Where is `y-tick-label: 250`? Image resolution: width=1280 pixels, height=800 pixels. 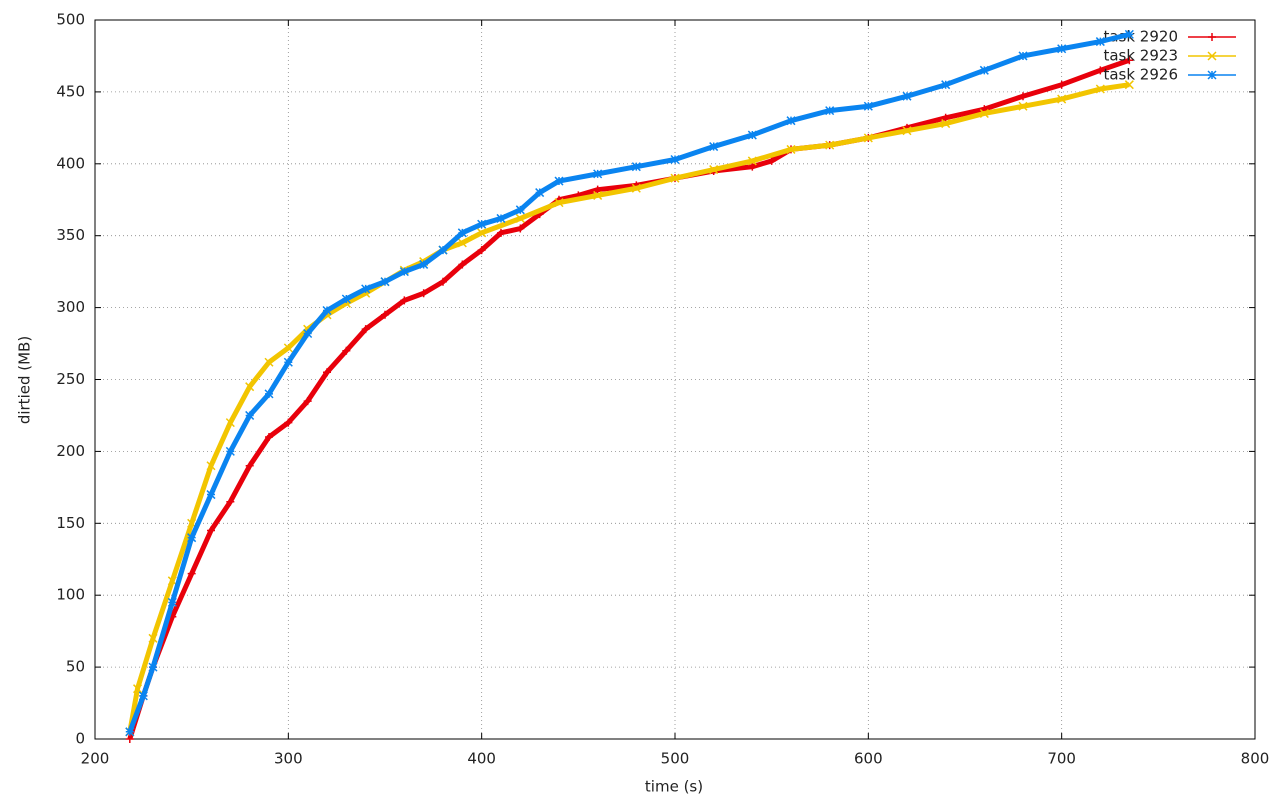
y-tick-label: 250 is located at coordinates (70, 379).